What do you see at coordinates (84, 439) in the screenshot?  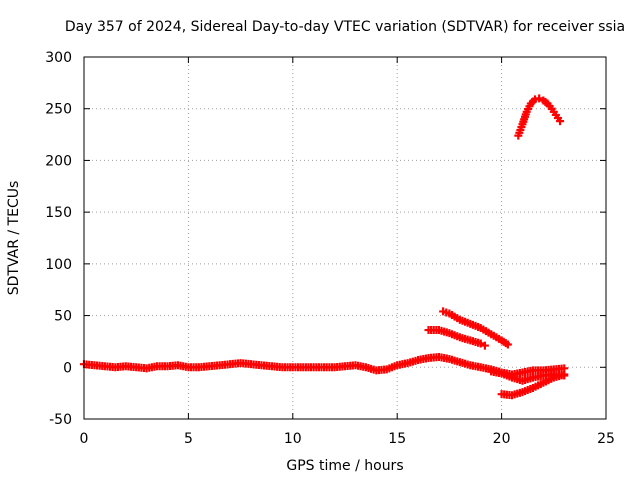 I see `x-tick-label: 0` at bounding box center [84, 439].